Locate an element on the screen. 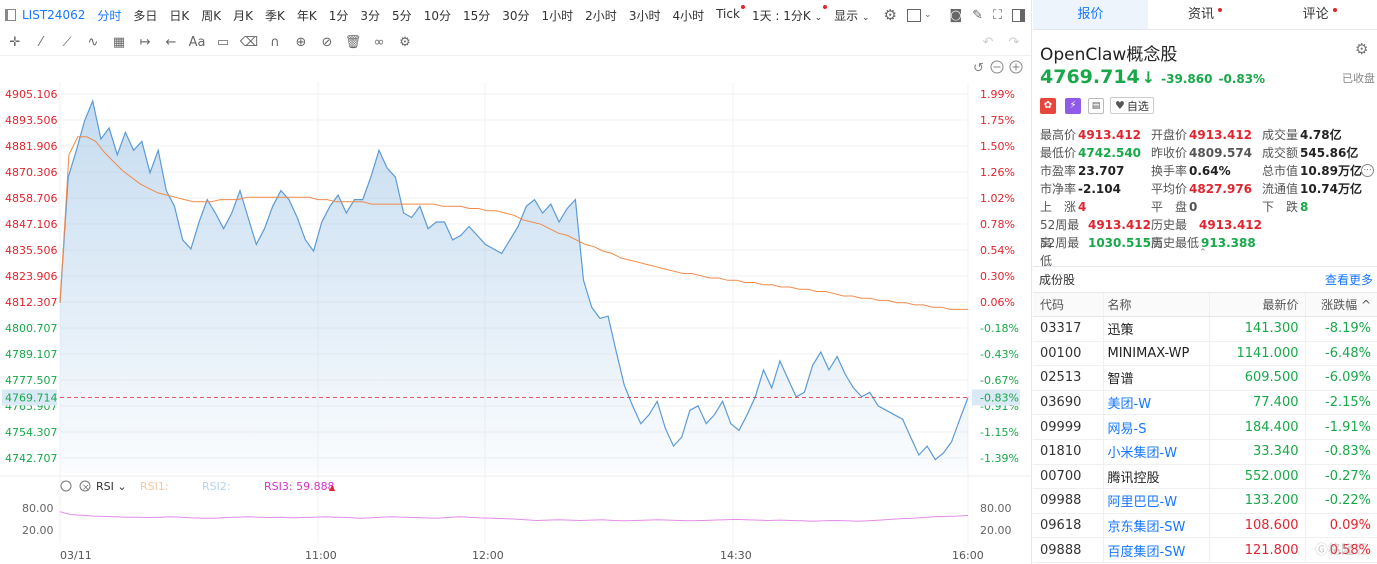  pct-tick-label: 0.78% is located at coordinates (997, 224).